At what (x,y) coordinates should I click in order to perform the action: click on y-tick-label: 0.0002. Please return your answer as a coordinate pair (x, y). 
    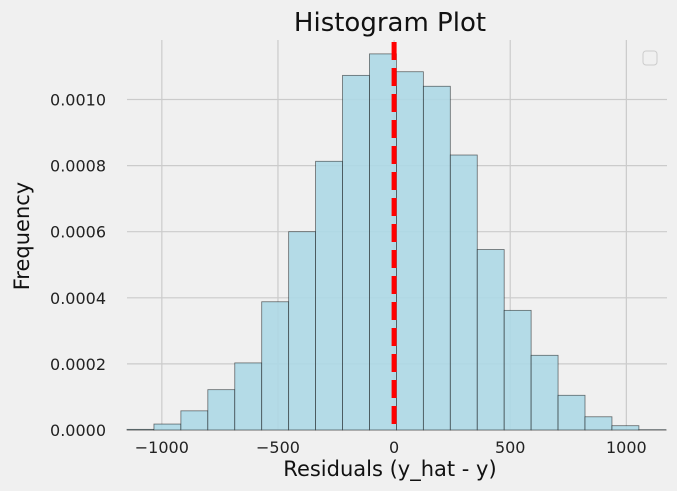
    Looking at the image, I should click on (78, 364).